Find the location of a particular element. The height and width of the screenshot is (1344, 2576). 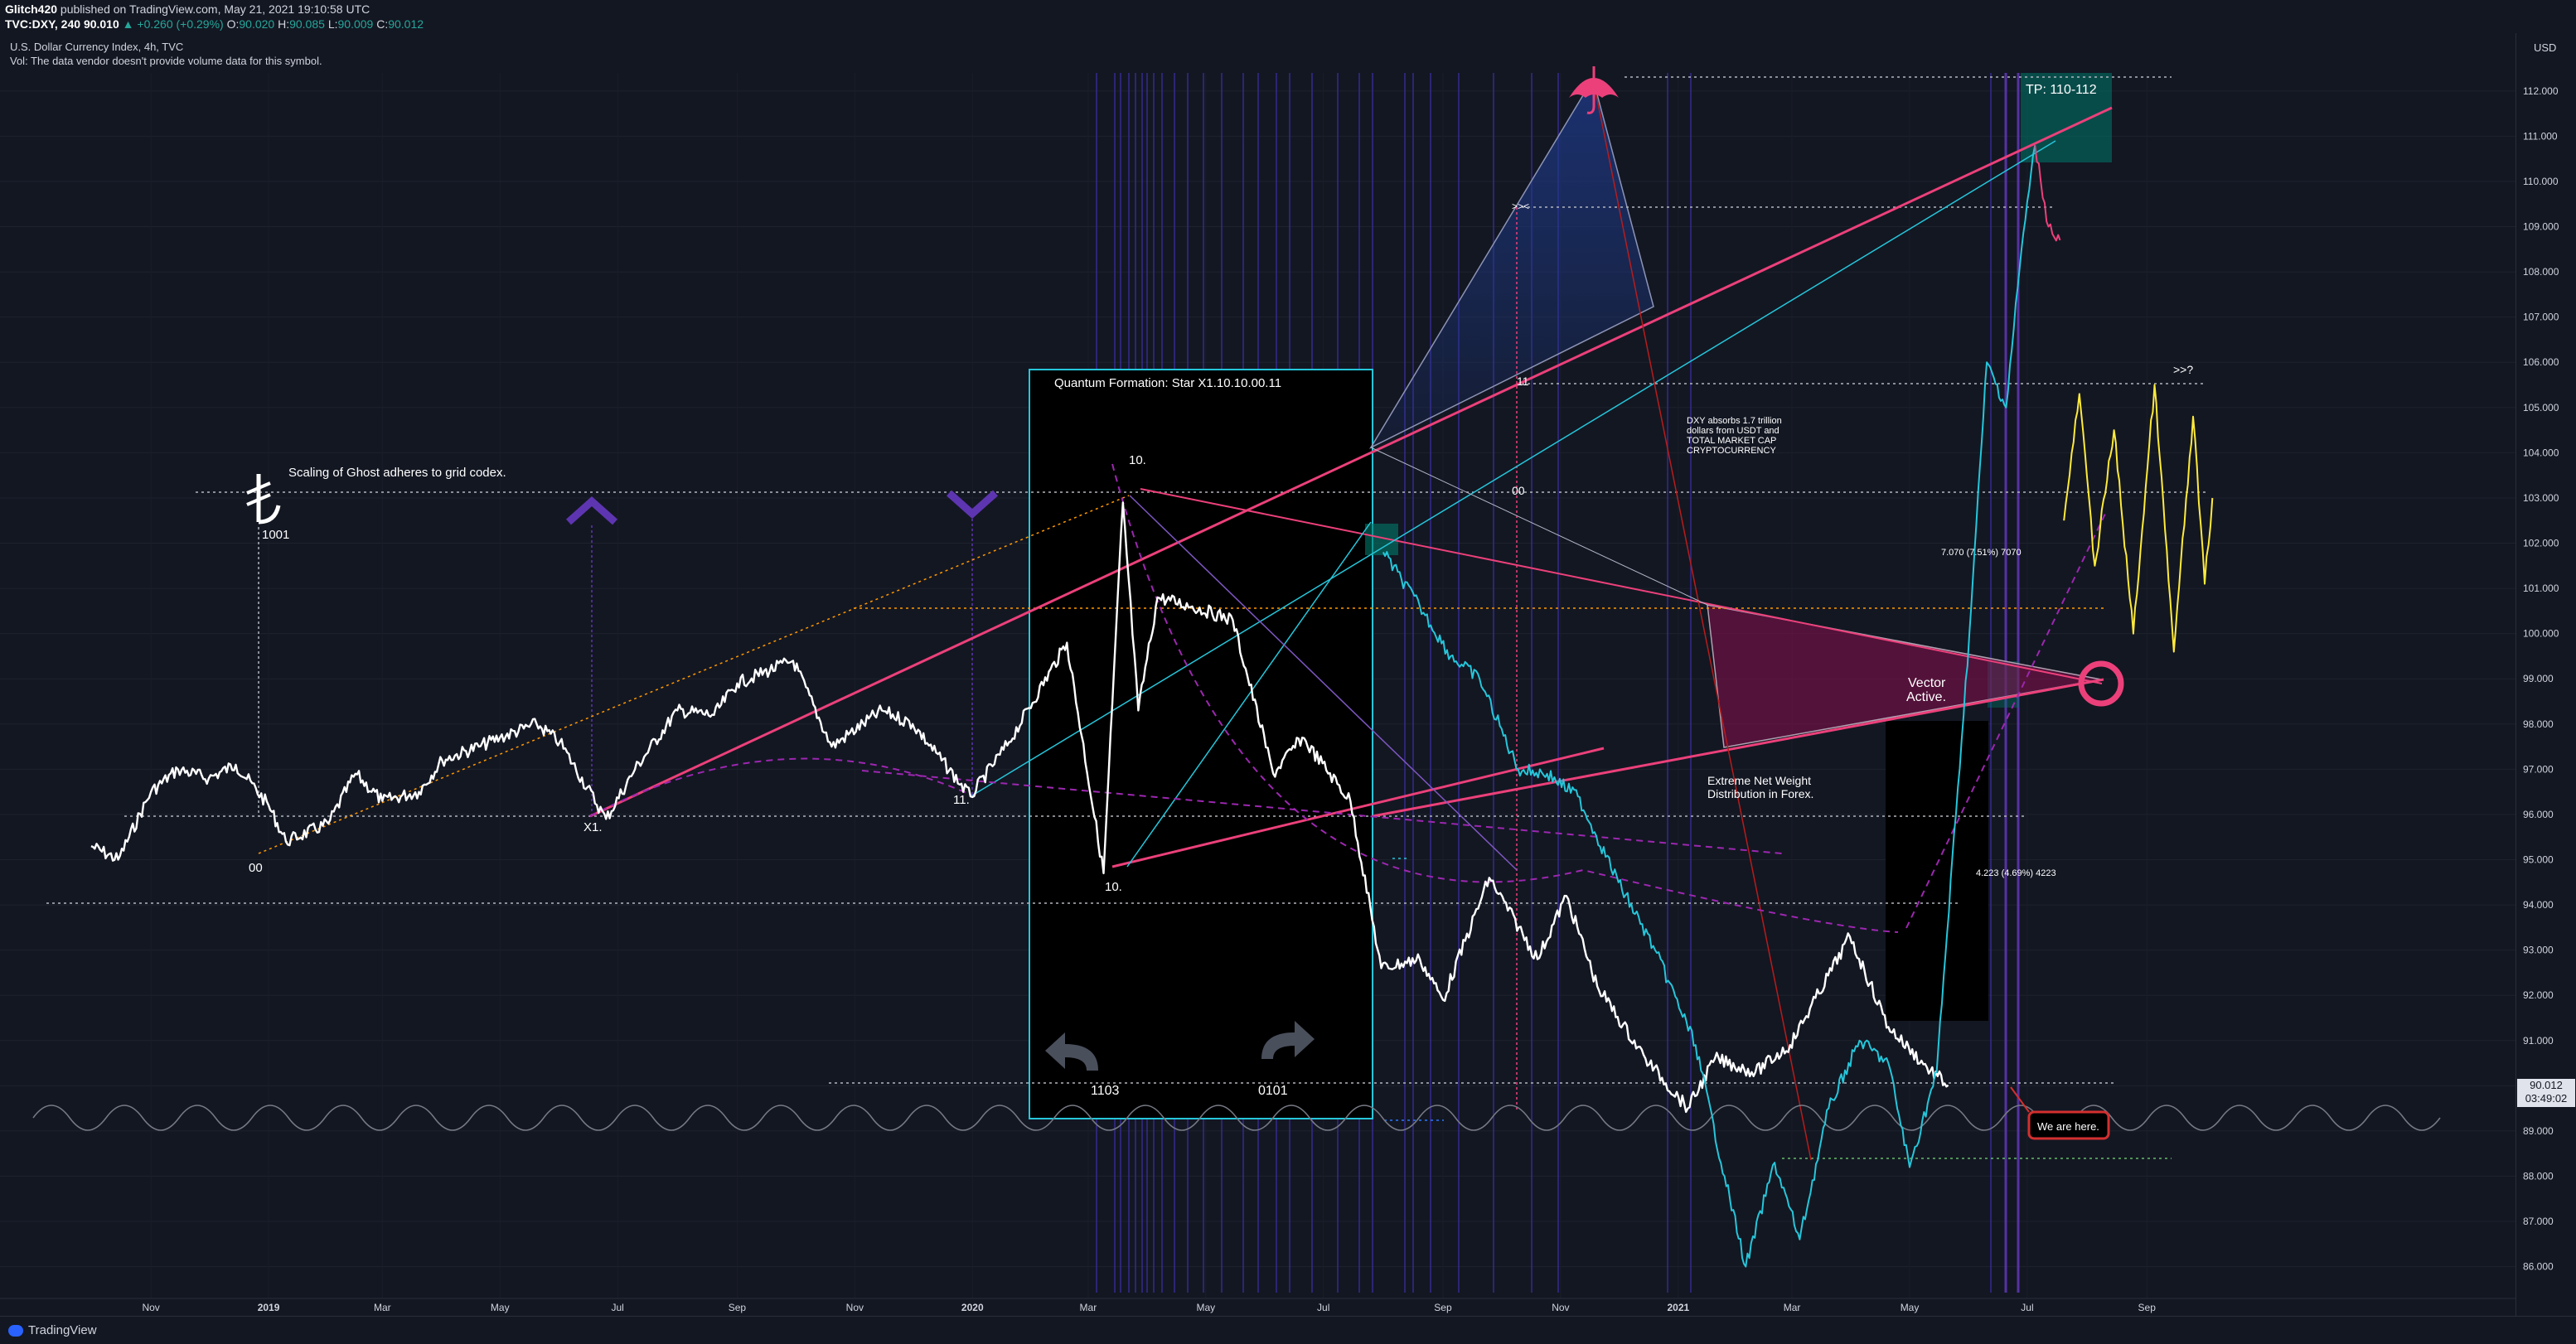

time-tick-label: 2019 is located at coordinates (269, 1307).